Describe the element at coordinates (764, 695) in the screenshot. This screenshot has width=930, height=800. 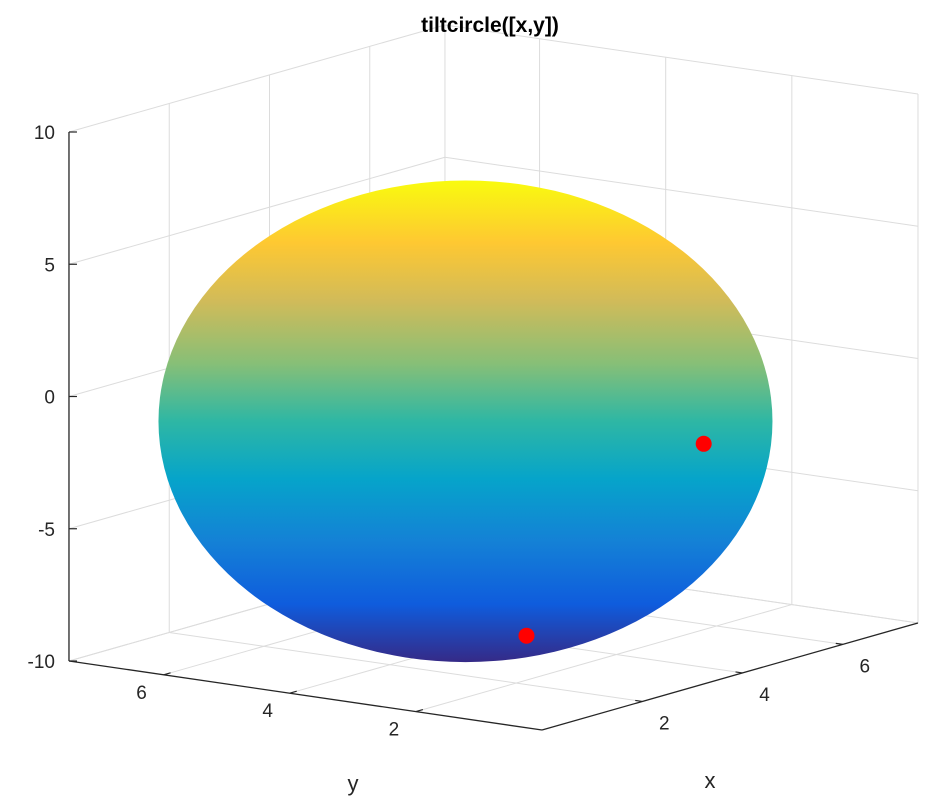
I see `x-tick-label: 4` at that location.